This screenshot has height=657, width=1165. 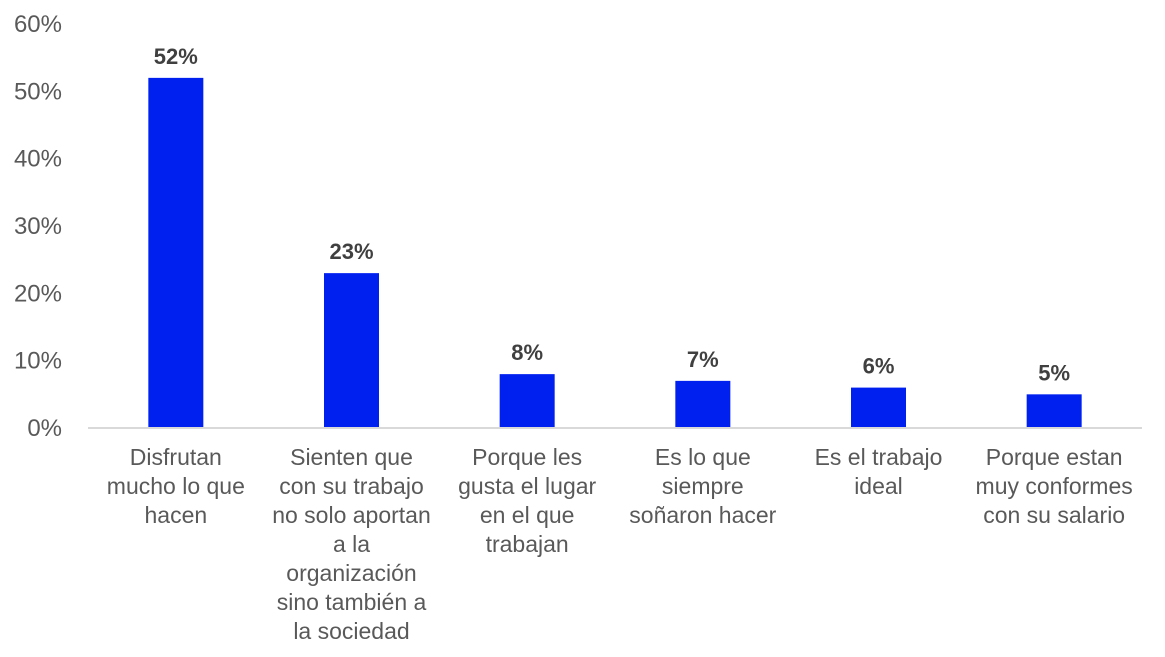 I want to click on x-tick-label-line: gusta el lugar, so click(x=527, y=486).